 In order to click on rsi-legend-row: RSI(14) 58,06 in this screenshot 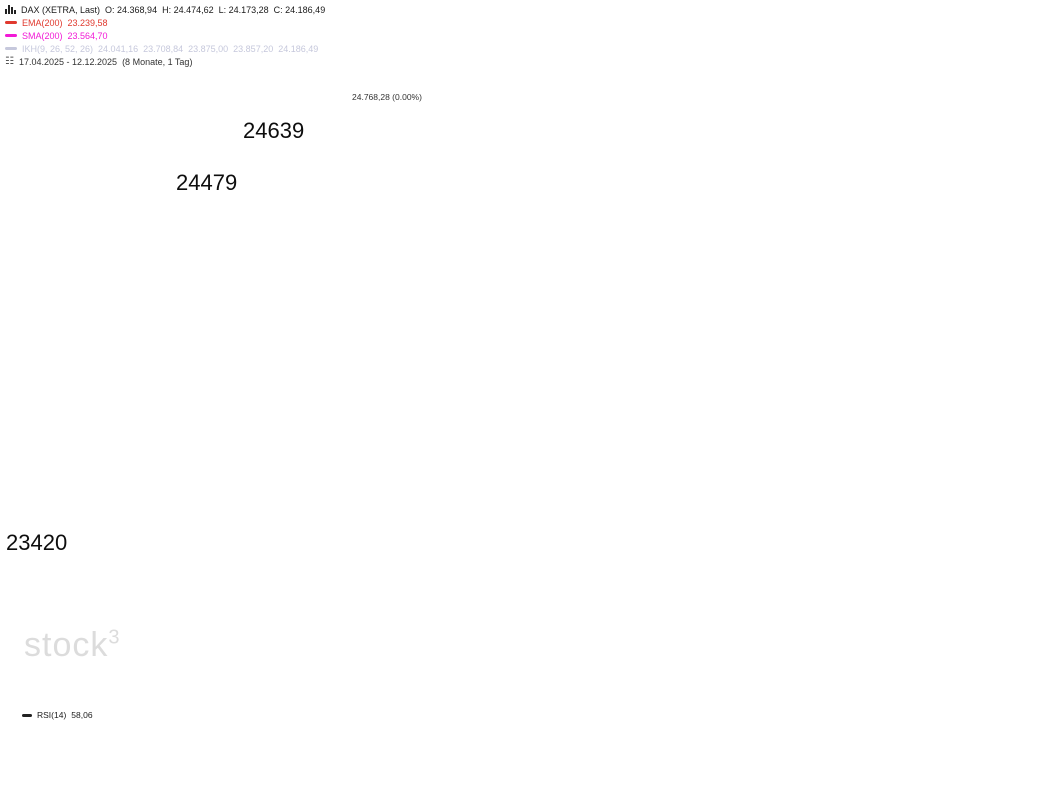, I will do `click(57, 715)`.